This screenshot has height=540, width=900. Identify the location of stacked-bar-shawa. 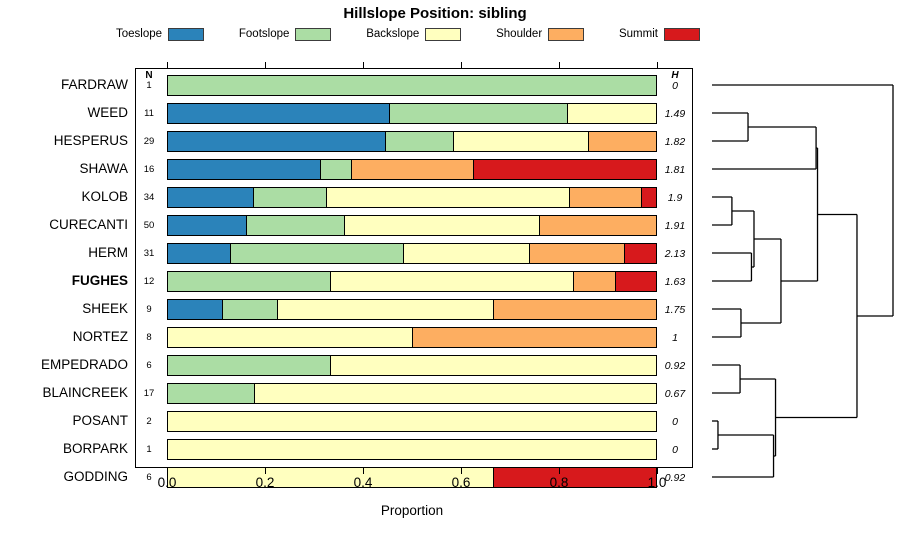
(412, 169).